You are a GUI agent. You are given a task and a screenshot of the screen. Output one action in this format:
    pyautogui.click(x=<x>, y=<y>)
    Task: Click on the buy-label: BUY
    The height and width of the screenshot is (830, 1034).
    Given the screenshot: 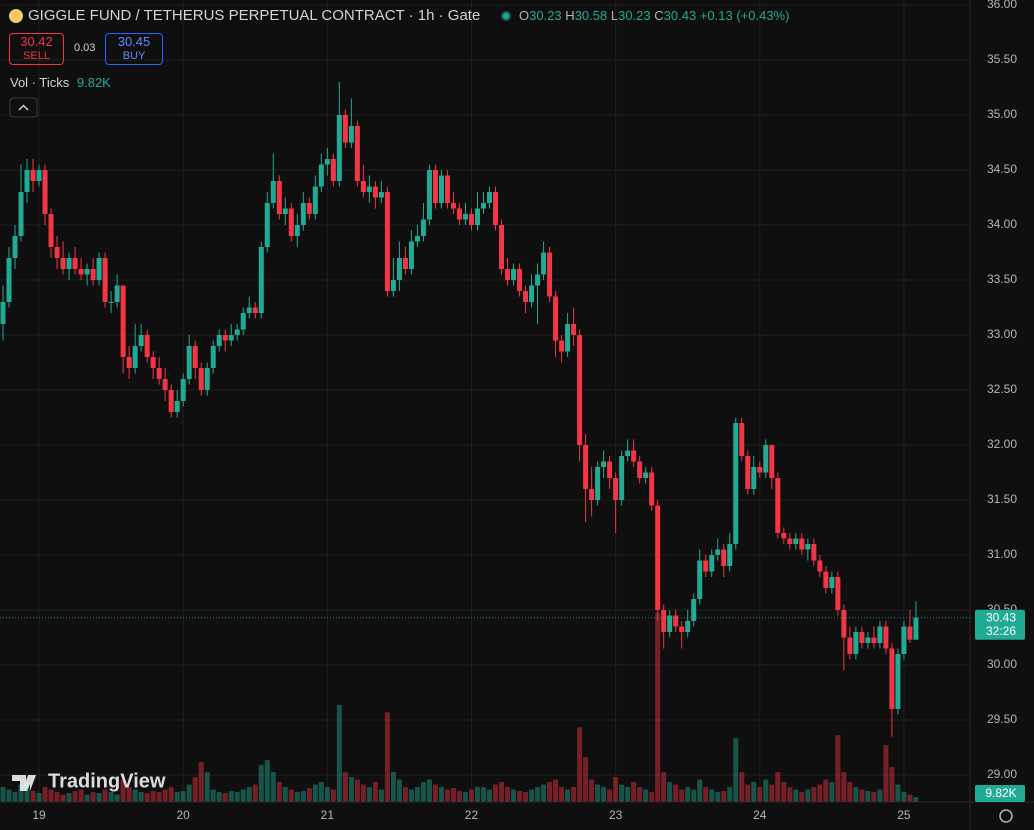 What is the action you would take?
    pyautogui.click(x=134, y=56)
    